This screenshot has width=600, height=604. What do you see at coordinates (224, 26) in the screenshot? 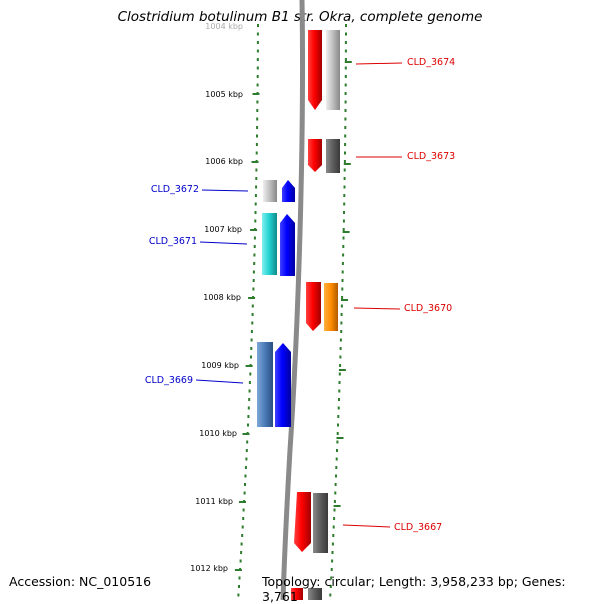
I see `scale-label: 1004 kbp` at bounding box center [224, 26].